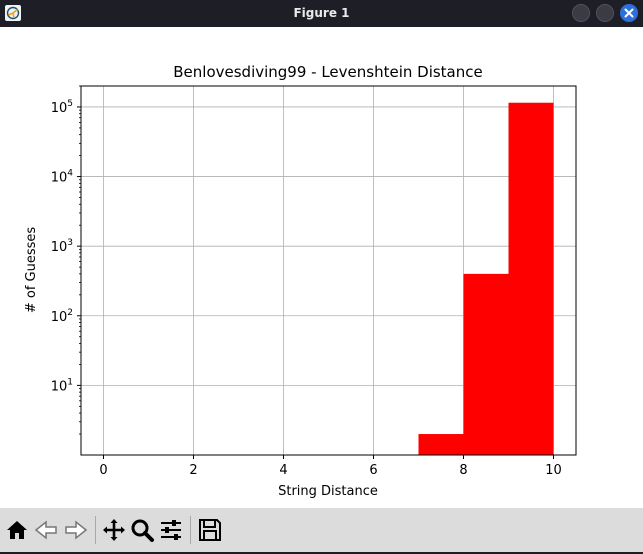 The height and width of the screenshot is (554, 643). Describe the element at coordinates (31, 270) in the screenshot. I see `y-axis-label: # of Guesses` at that location.